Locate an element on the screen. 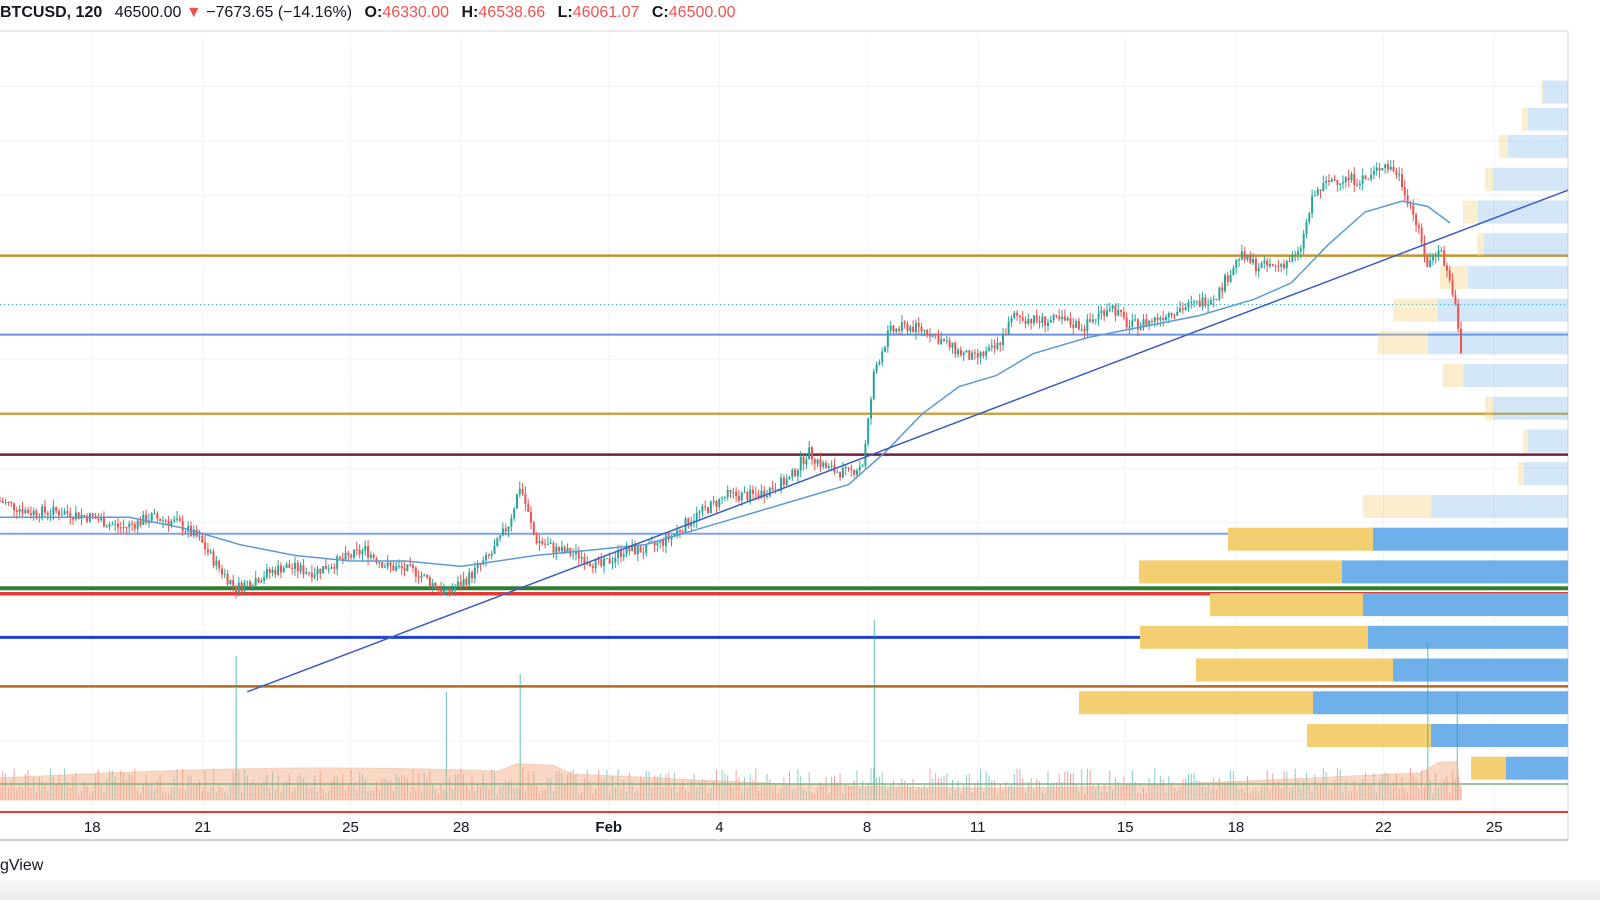  symbol-label: BTCUSD, 120 is located at coordinates (51, 12).